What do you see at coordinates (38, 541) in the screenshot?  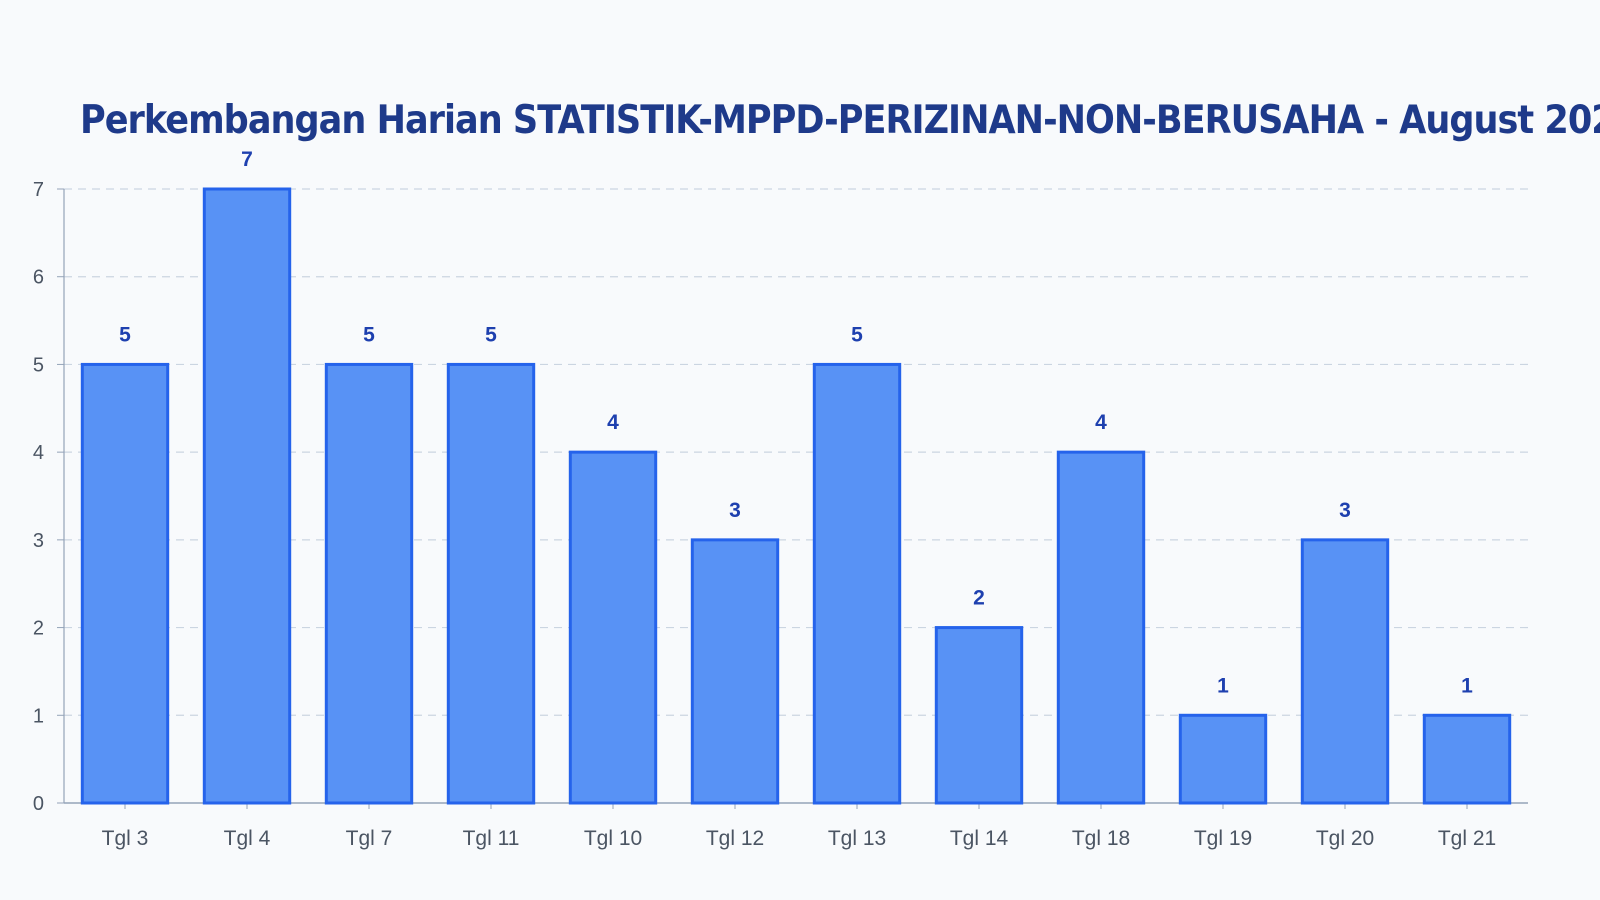 I see `y-tick-label: 3` at bounding box center [38, 541].